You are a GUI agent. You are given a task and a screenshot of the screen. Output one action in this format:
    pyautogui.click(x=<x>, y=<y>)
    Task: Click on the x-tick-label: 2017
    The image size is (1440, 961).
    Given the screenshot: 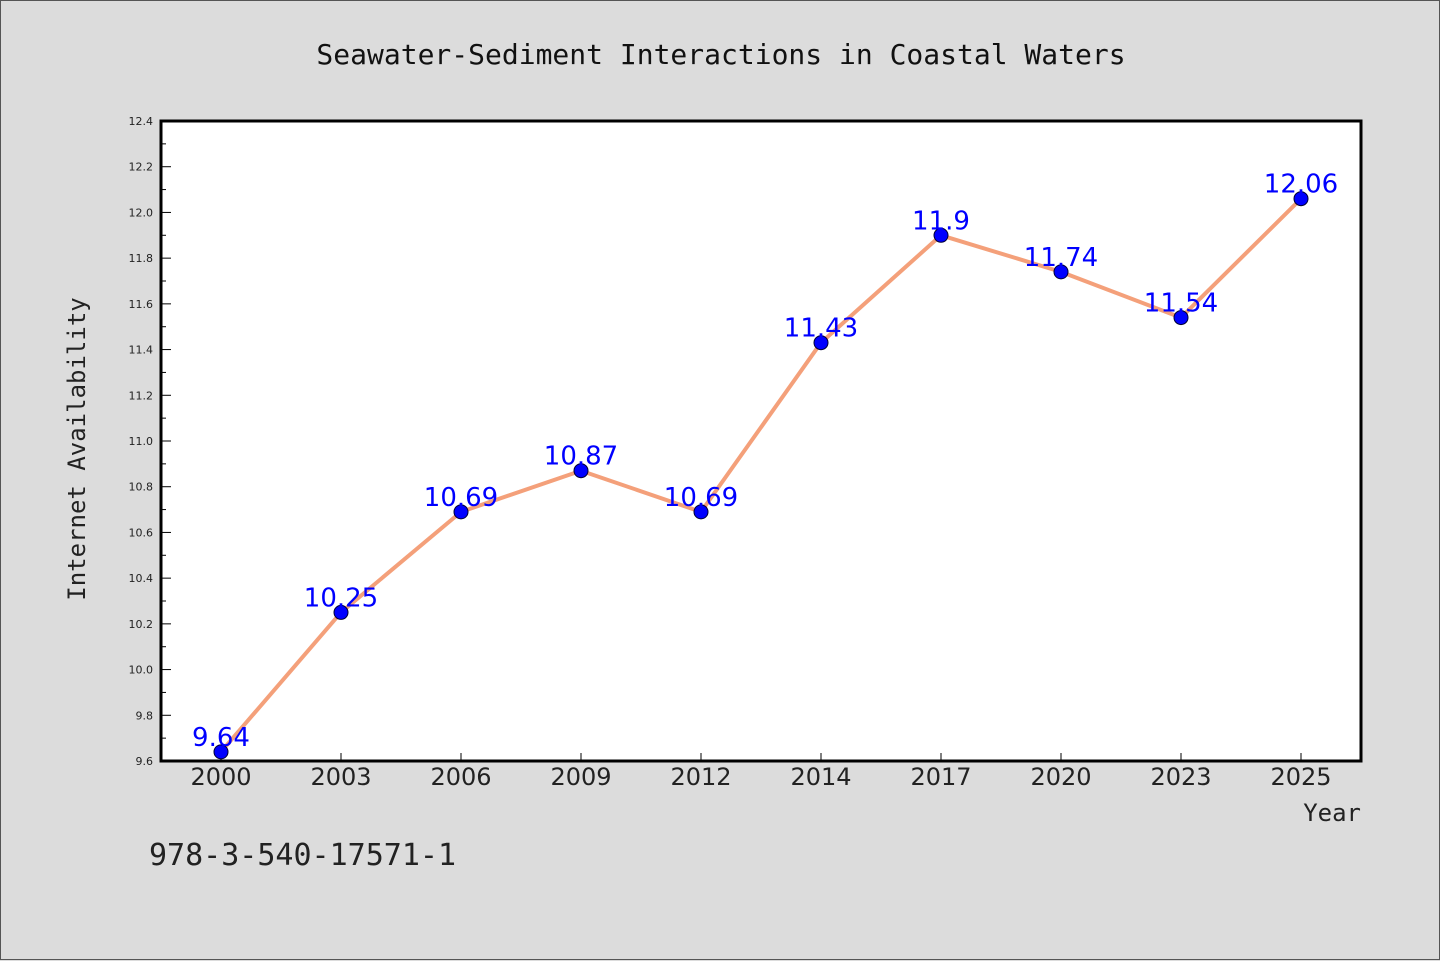 What is the action you would take?
    pyautogui.click(x=940, y=777)
    